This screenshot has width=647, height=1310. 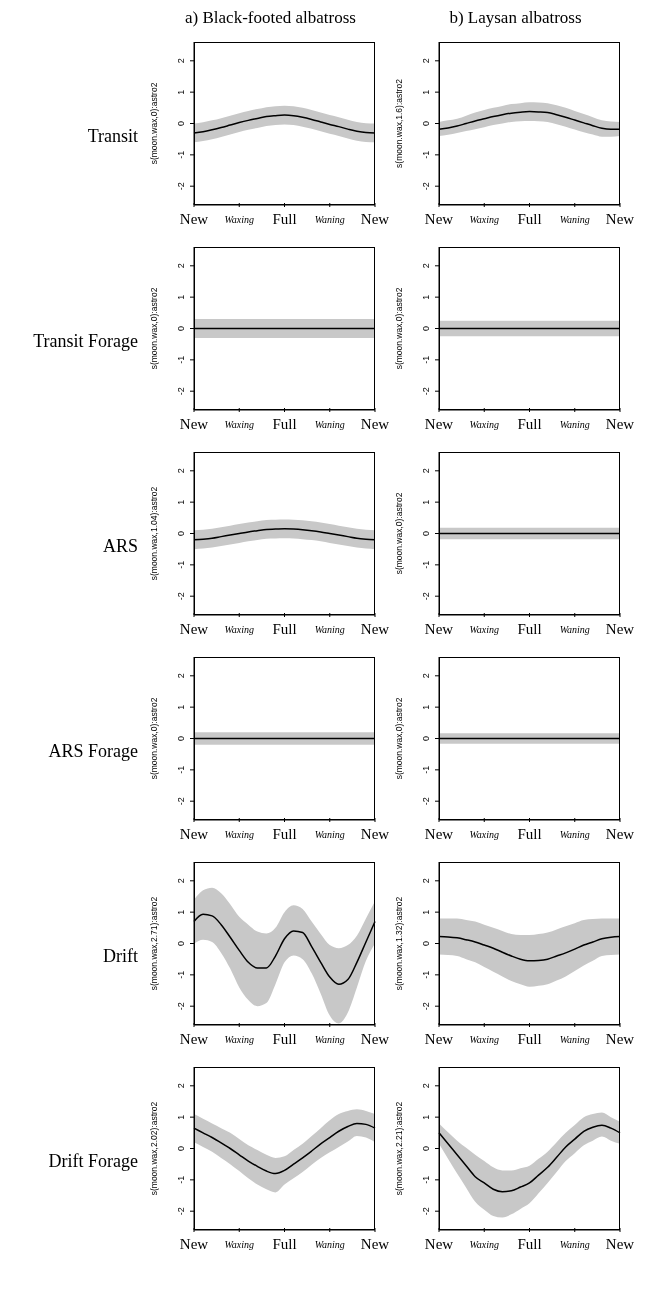 What do you see at coordinates (399, 1148) in the screenshot?
I see `y-axis-title: s(moon.wax,2.21):astro2` at bounding box center [399, 1148].